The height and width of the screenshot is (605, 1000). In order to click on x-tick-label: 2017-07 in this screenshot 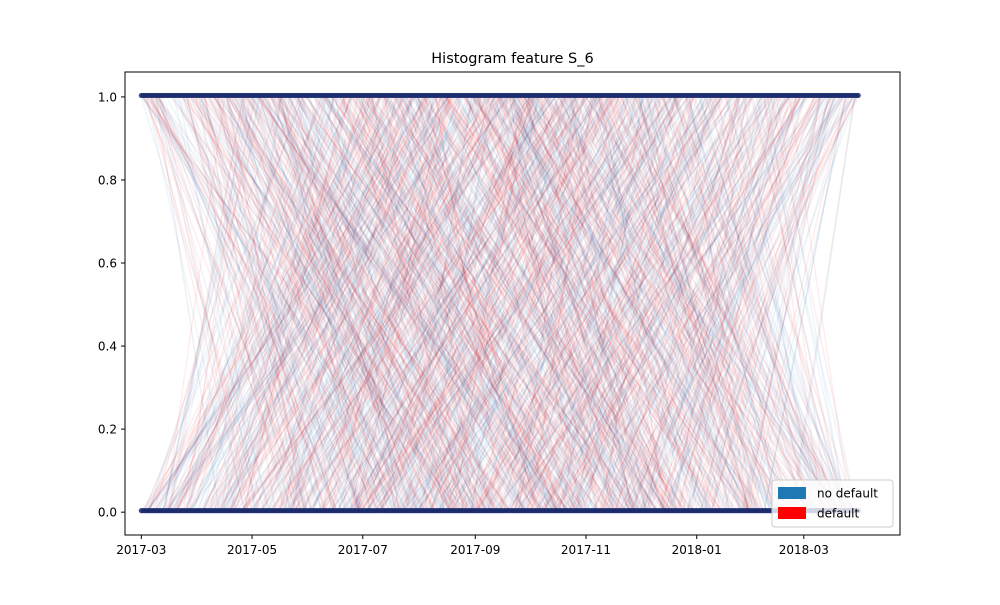, I will do `click(363, 550)`.